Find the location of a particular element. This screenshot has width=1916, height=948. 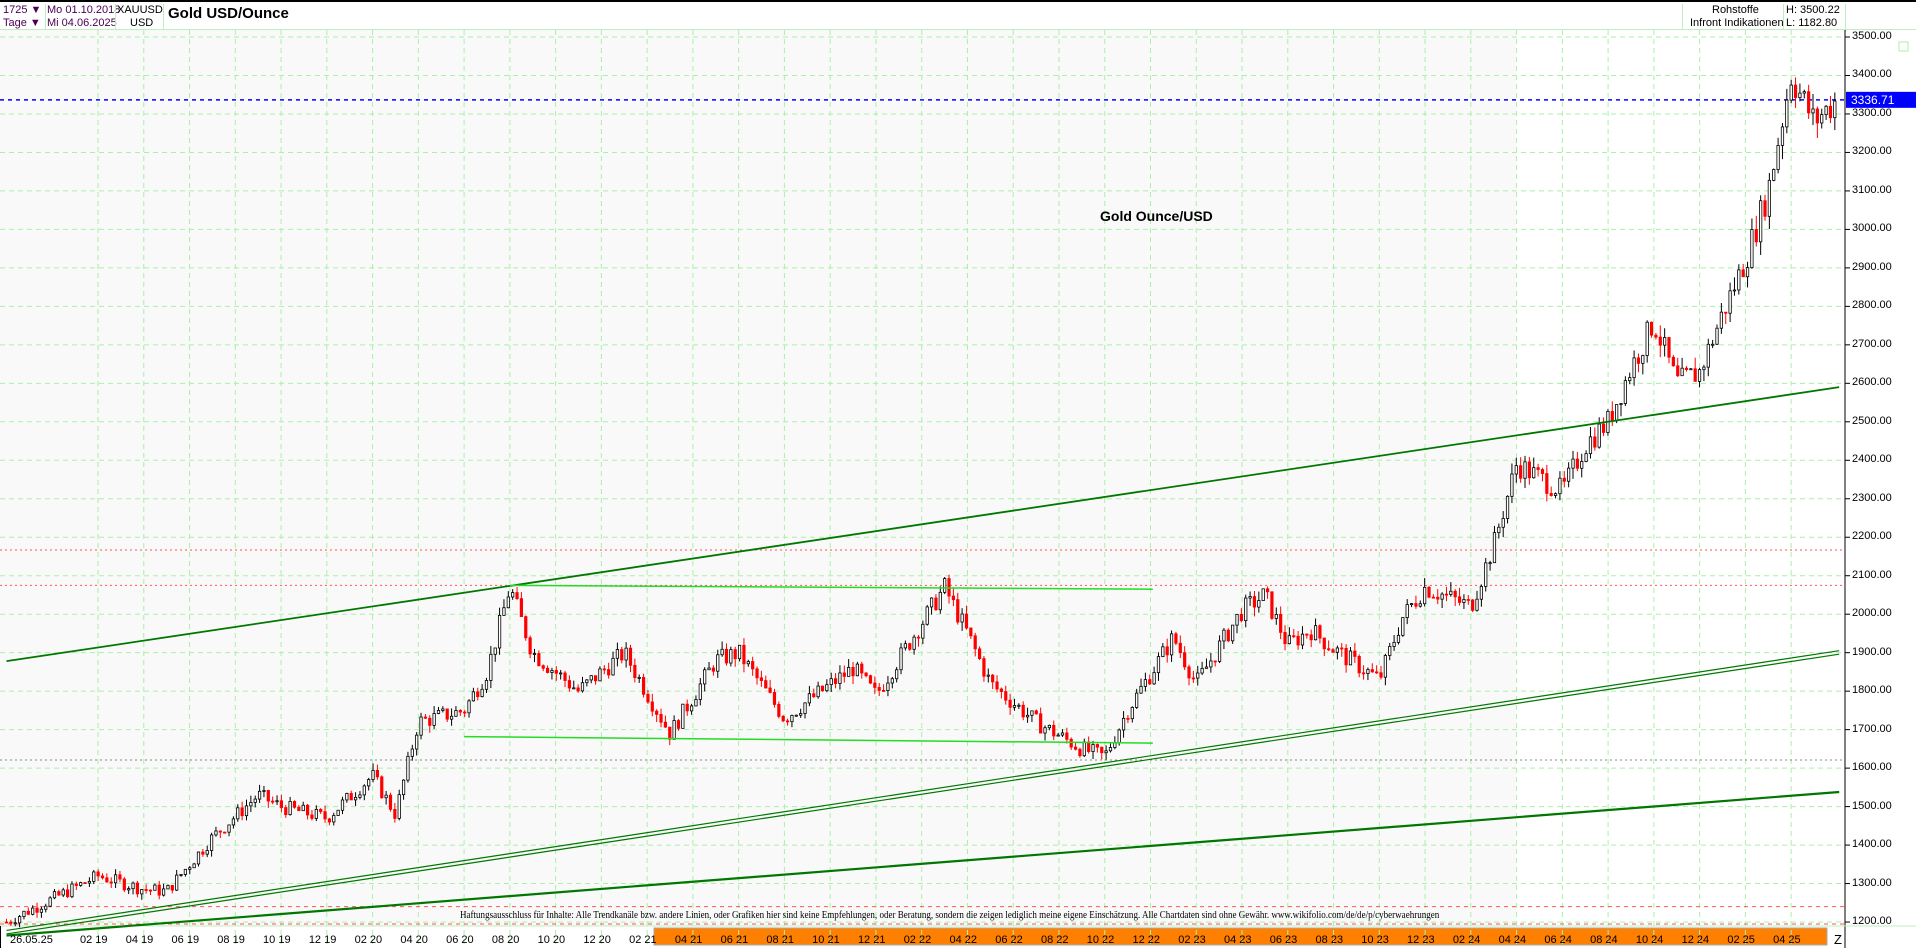

x-tick-label: 02 22 is located at coordinates (917, 940).